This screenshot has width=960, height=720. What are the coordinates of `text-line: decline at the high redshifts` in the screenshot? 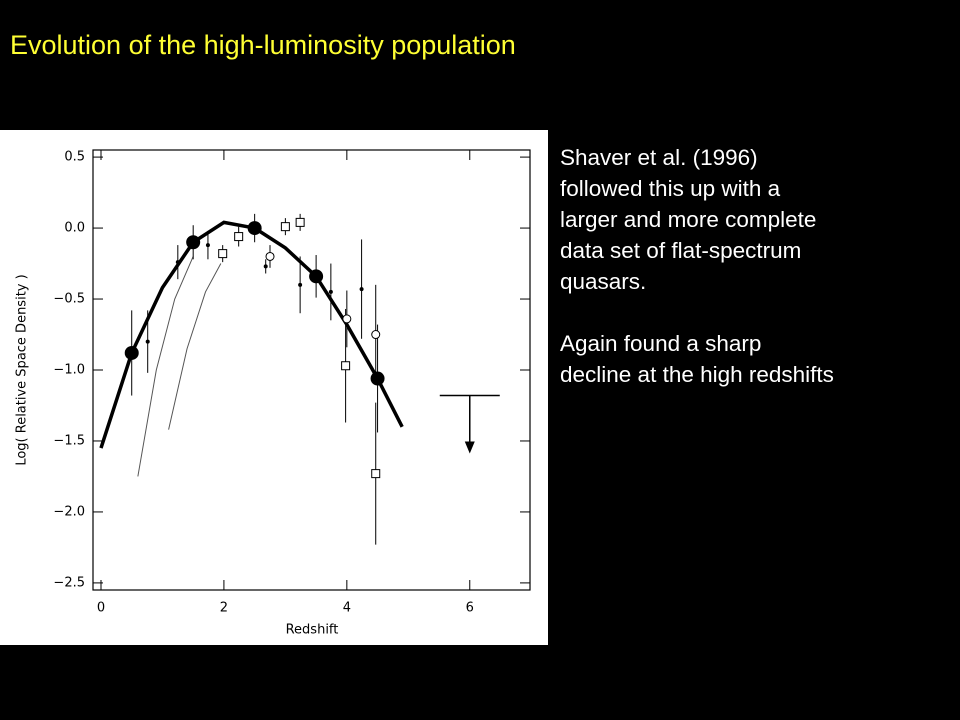 It's located at (697, 374).